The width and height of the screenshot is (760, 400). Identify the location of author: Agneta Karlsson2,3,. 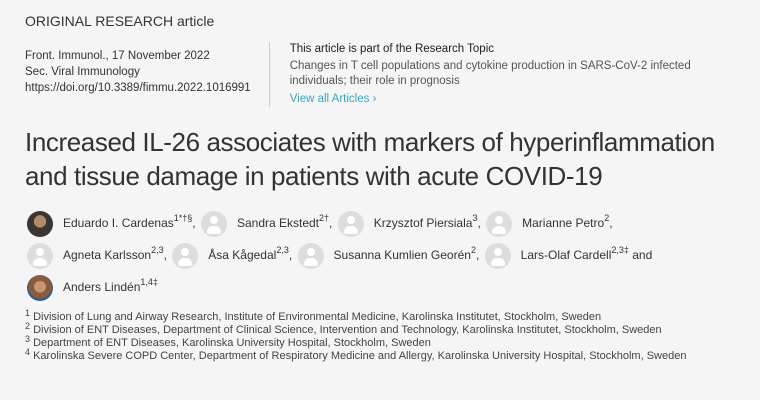
(96, 255).